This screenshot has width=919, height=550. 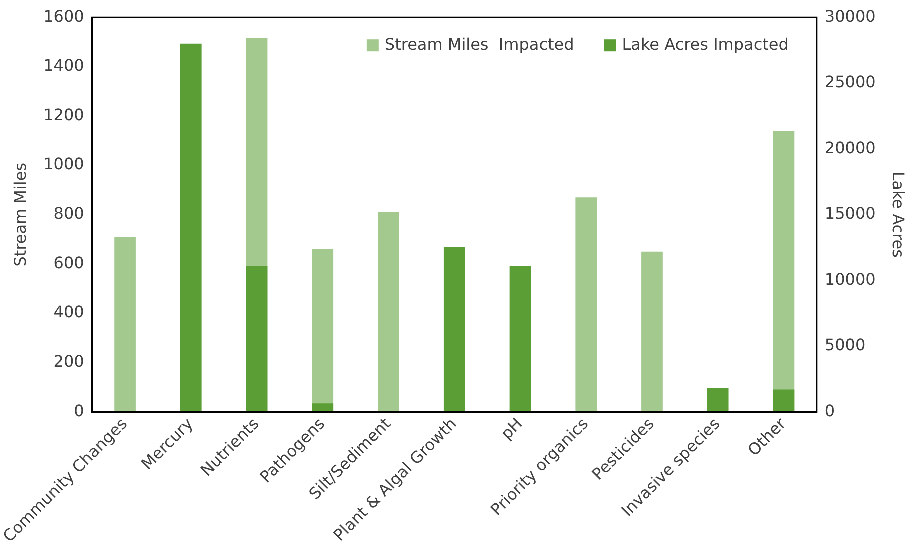 What do you see at coordinates (511, 429) in the screenshot?
I see `x-tick-label: pH` at bounding box center [511, 429].